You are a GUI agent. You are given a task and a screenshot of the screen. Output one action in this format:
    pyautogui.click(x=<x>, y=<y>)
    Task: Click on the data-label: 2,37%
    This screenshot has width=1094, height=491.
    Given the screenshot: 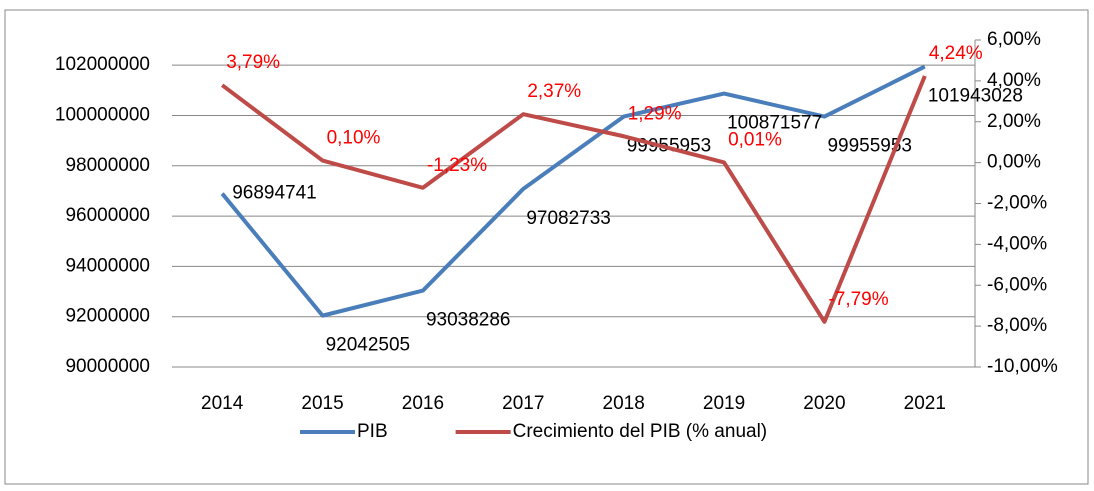 What is the action you would take?
    pyautogui.click(x=554, y=91)
    